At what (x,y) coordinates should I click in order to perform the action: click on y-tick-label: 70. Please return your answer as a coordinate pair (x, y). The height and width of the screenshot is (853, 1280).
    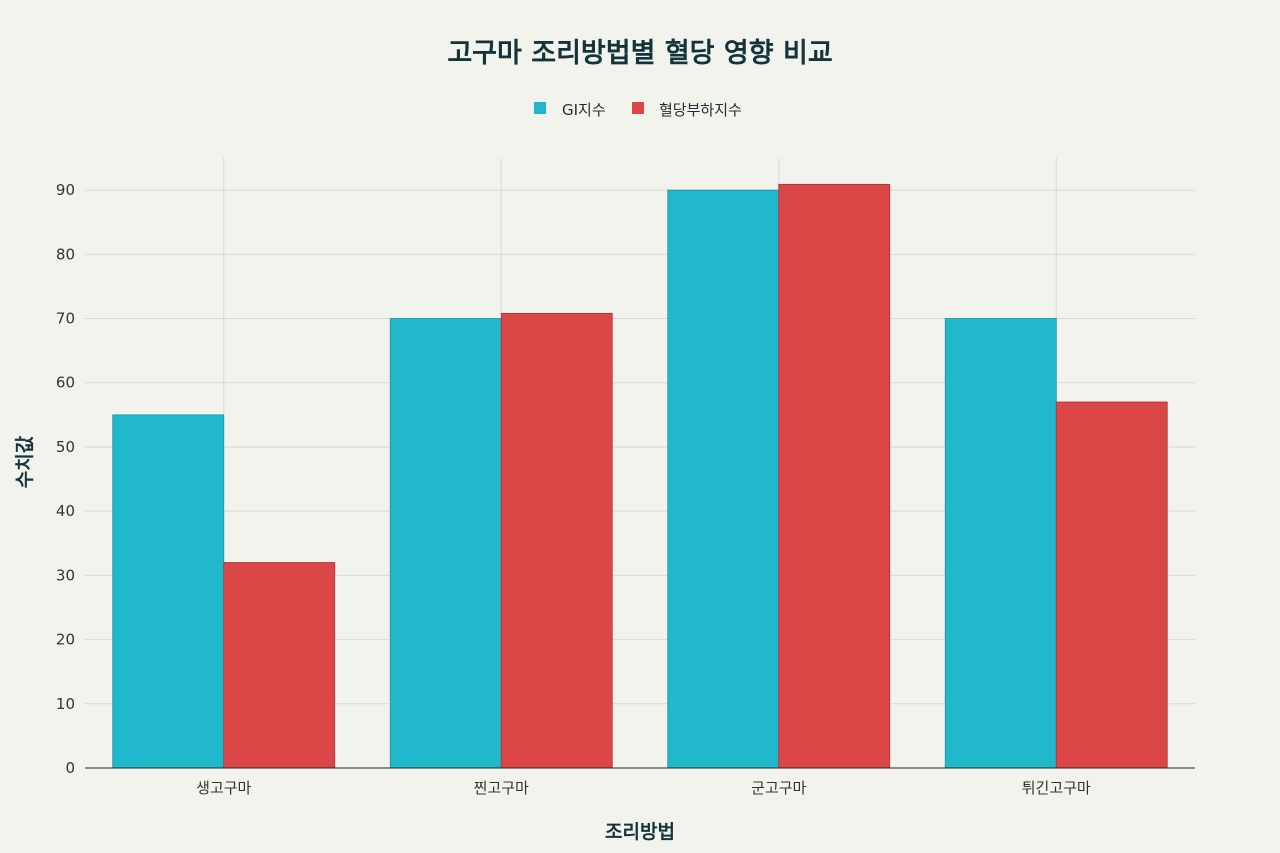
    Looking at the image, I should click on (65, 319).